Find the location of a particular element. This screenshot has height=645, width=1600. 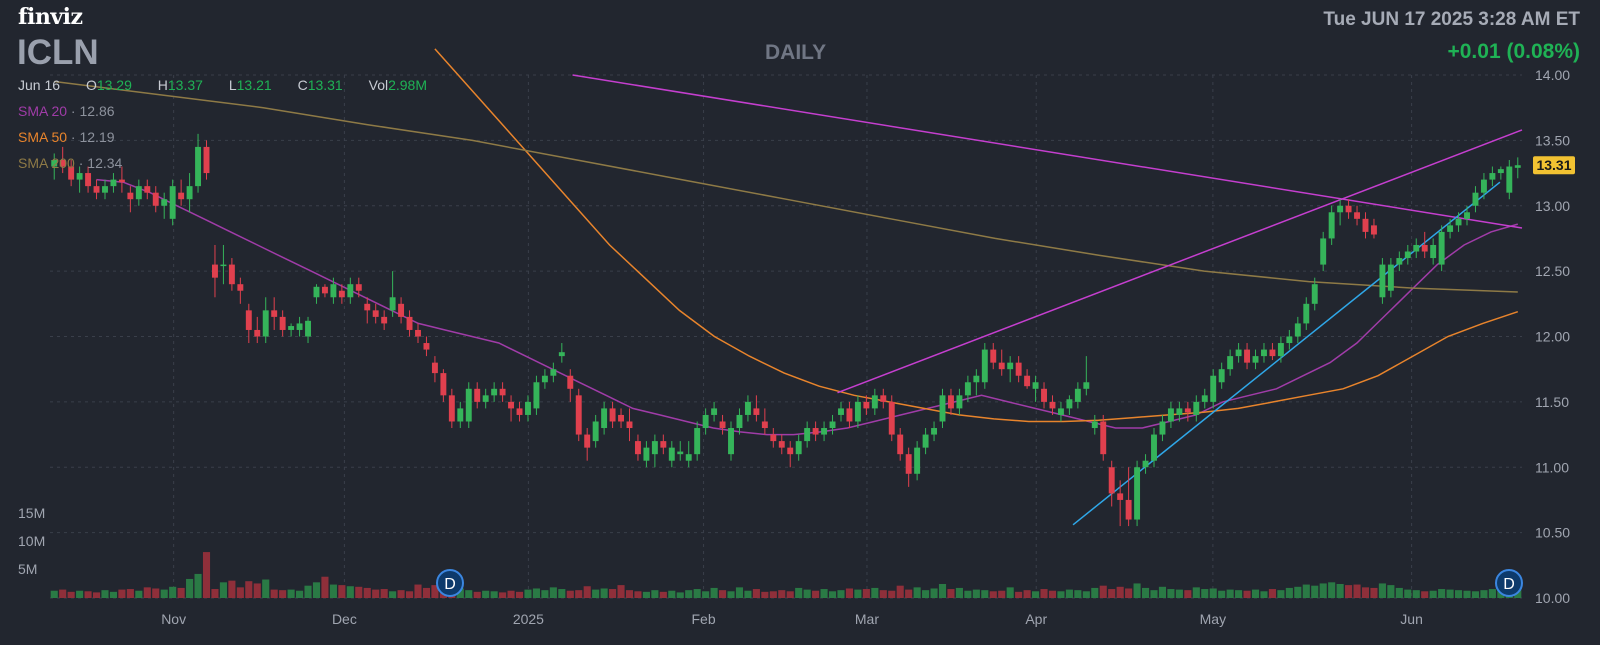

sma-200-legend: SMA 200 · 12.34 is located at coordinates (70, 163).